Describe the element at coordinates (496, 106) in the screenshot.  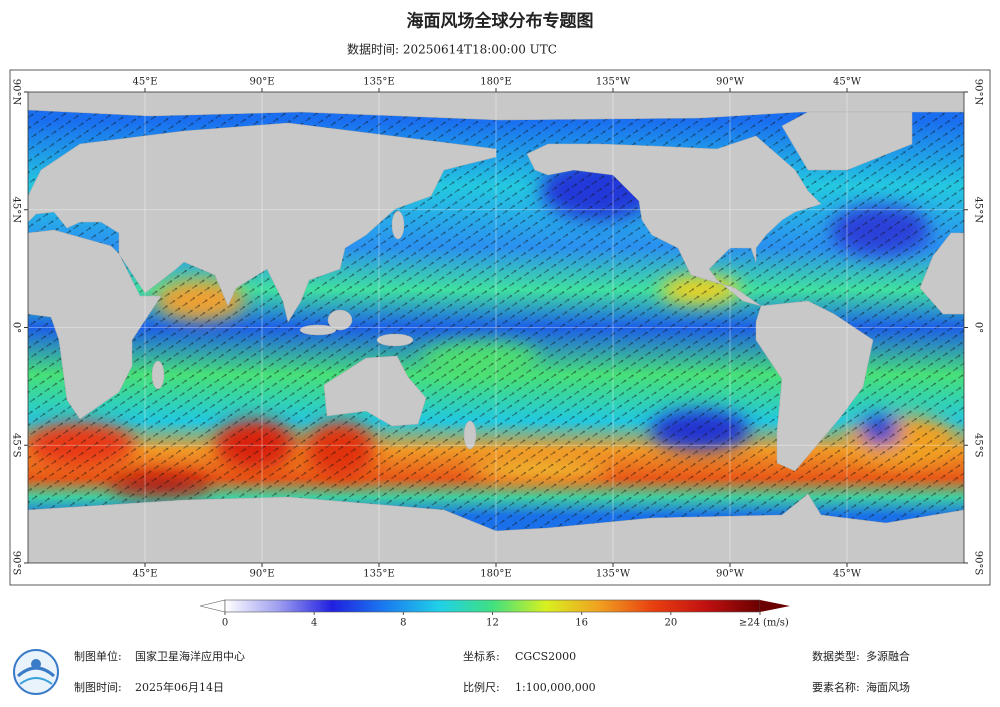
I see `arctic-land` at that location.